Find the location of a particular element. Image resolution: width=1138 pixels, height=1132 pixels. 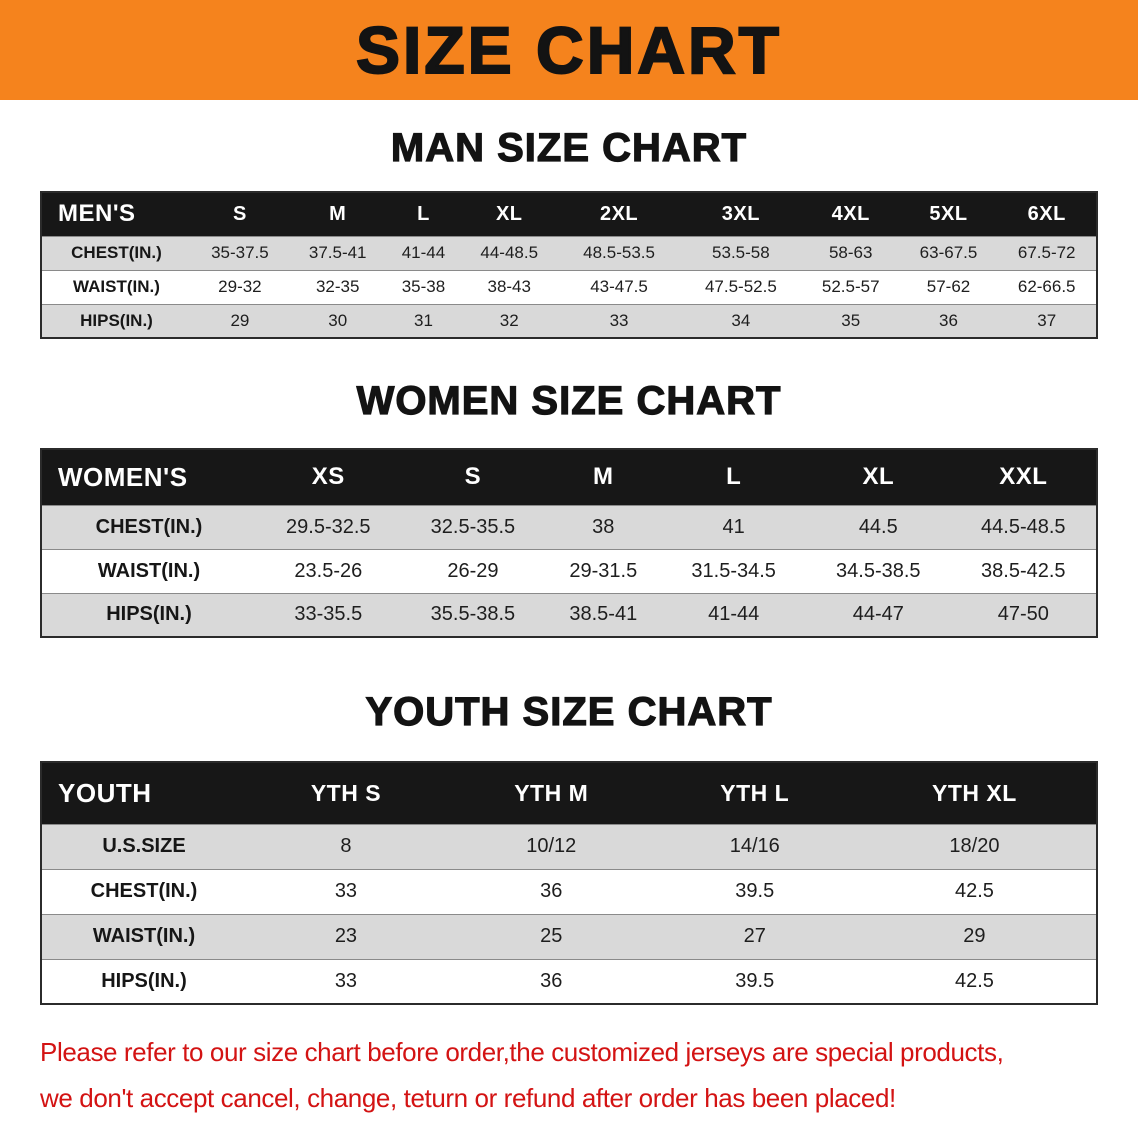

size-value-cell: 37.5-41 is located at coordinates (337, 252).